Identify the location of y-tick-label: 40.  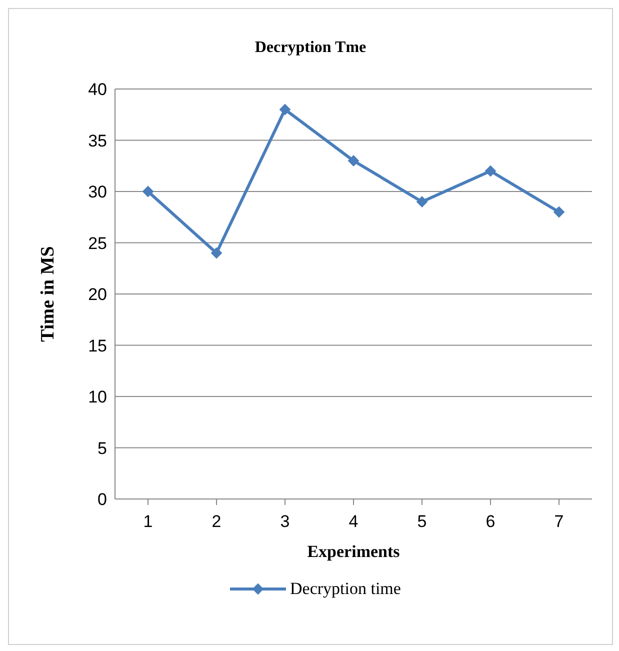
(97, 90).